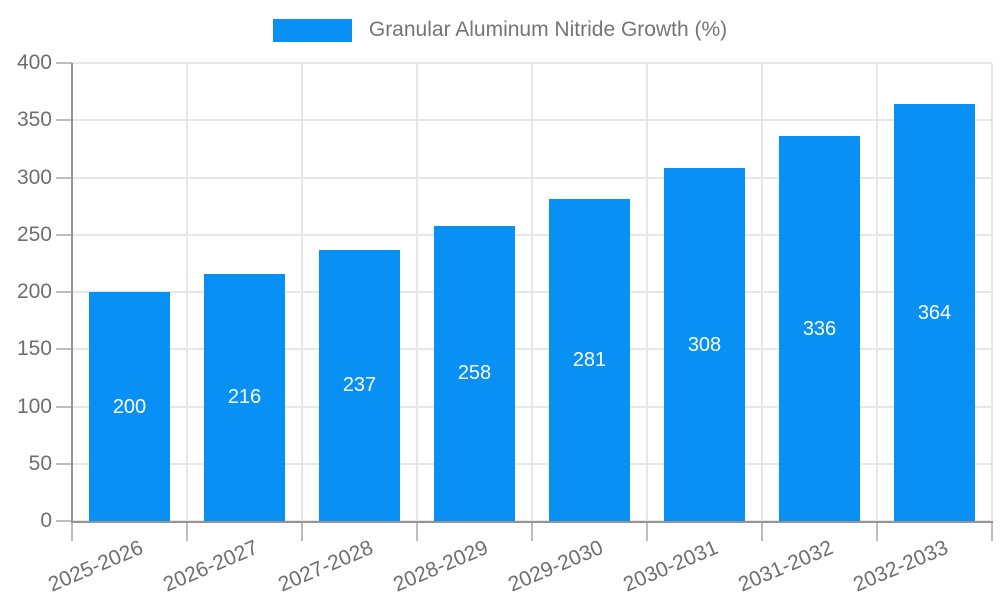  Describe the element at coordinates (441, 566) in the screenshot. I see `x-tick-label: 2028-2029` at that location.